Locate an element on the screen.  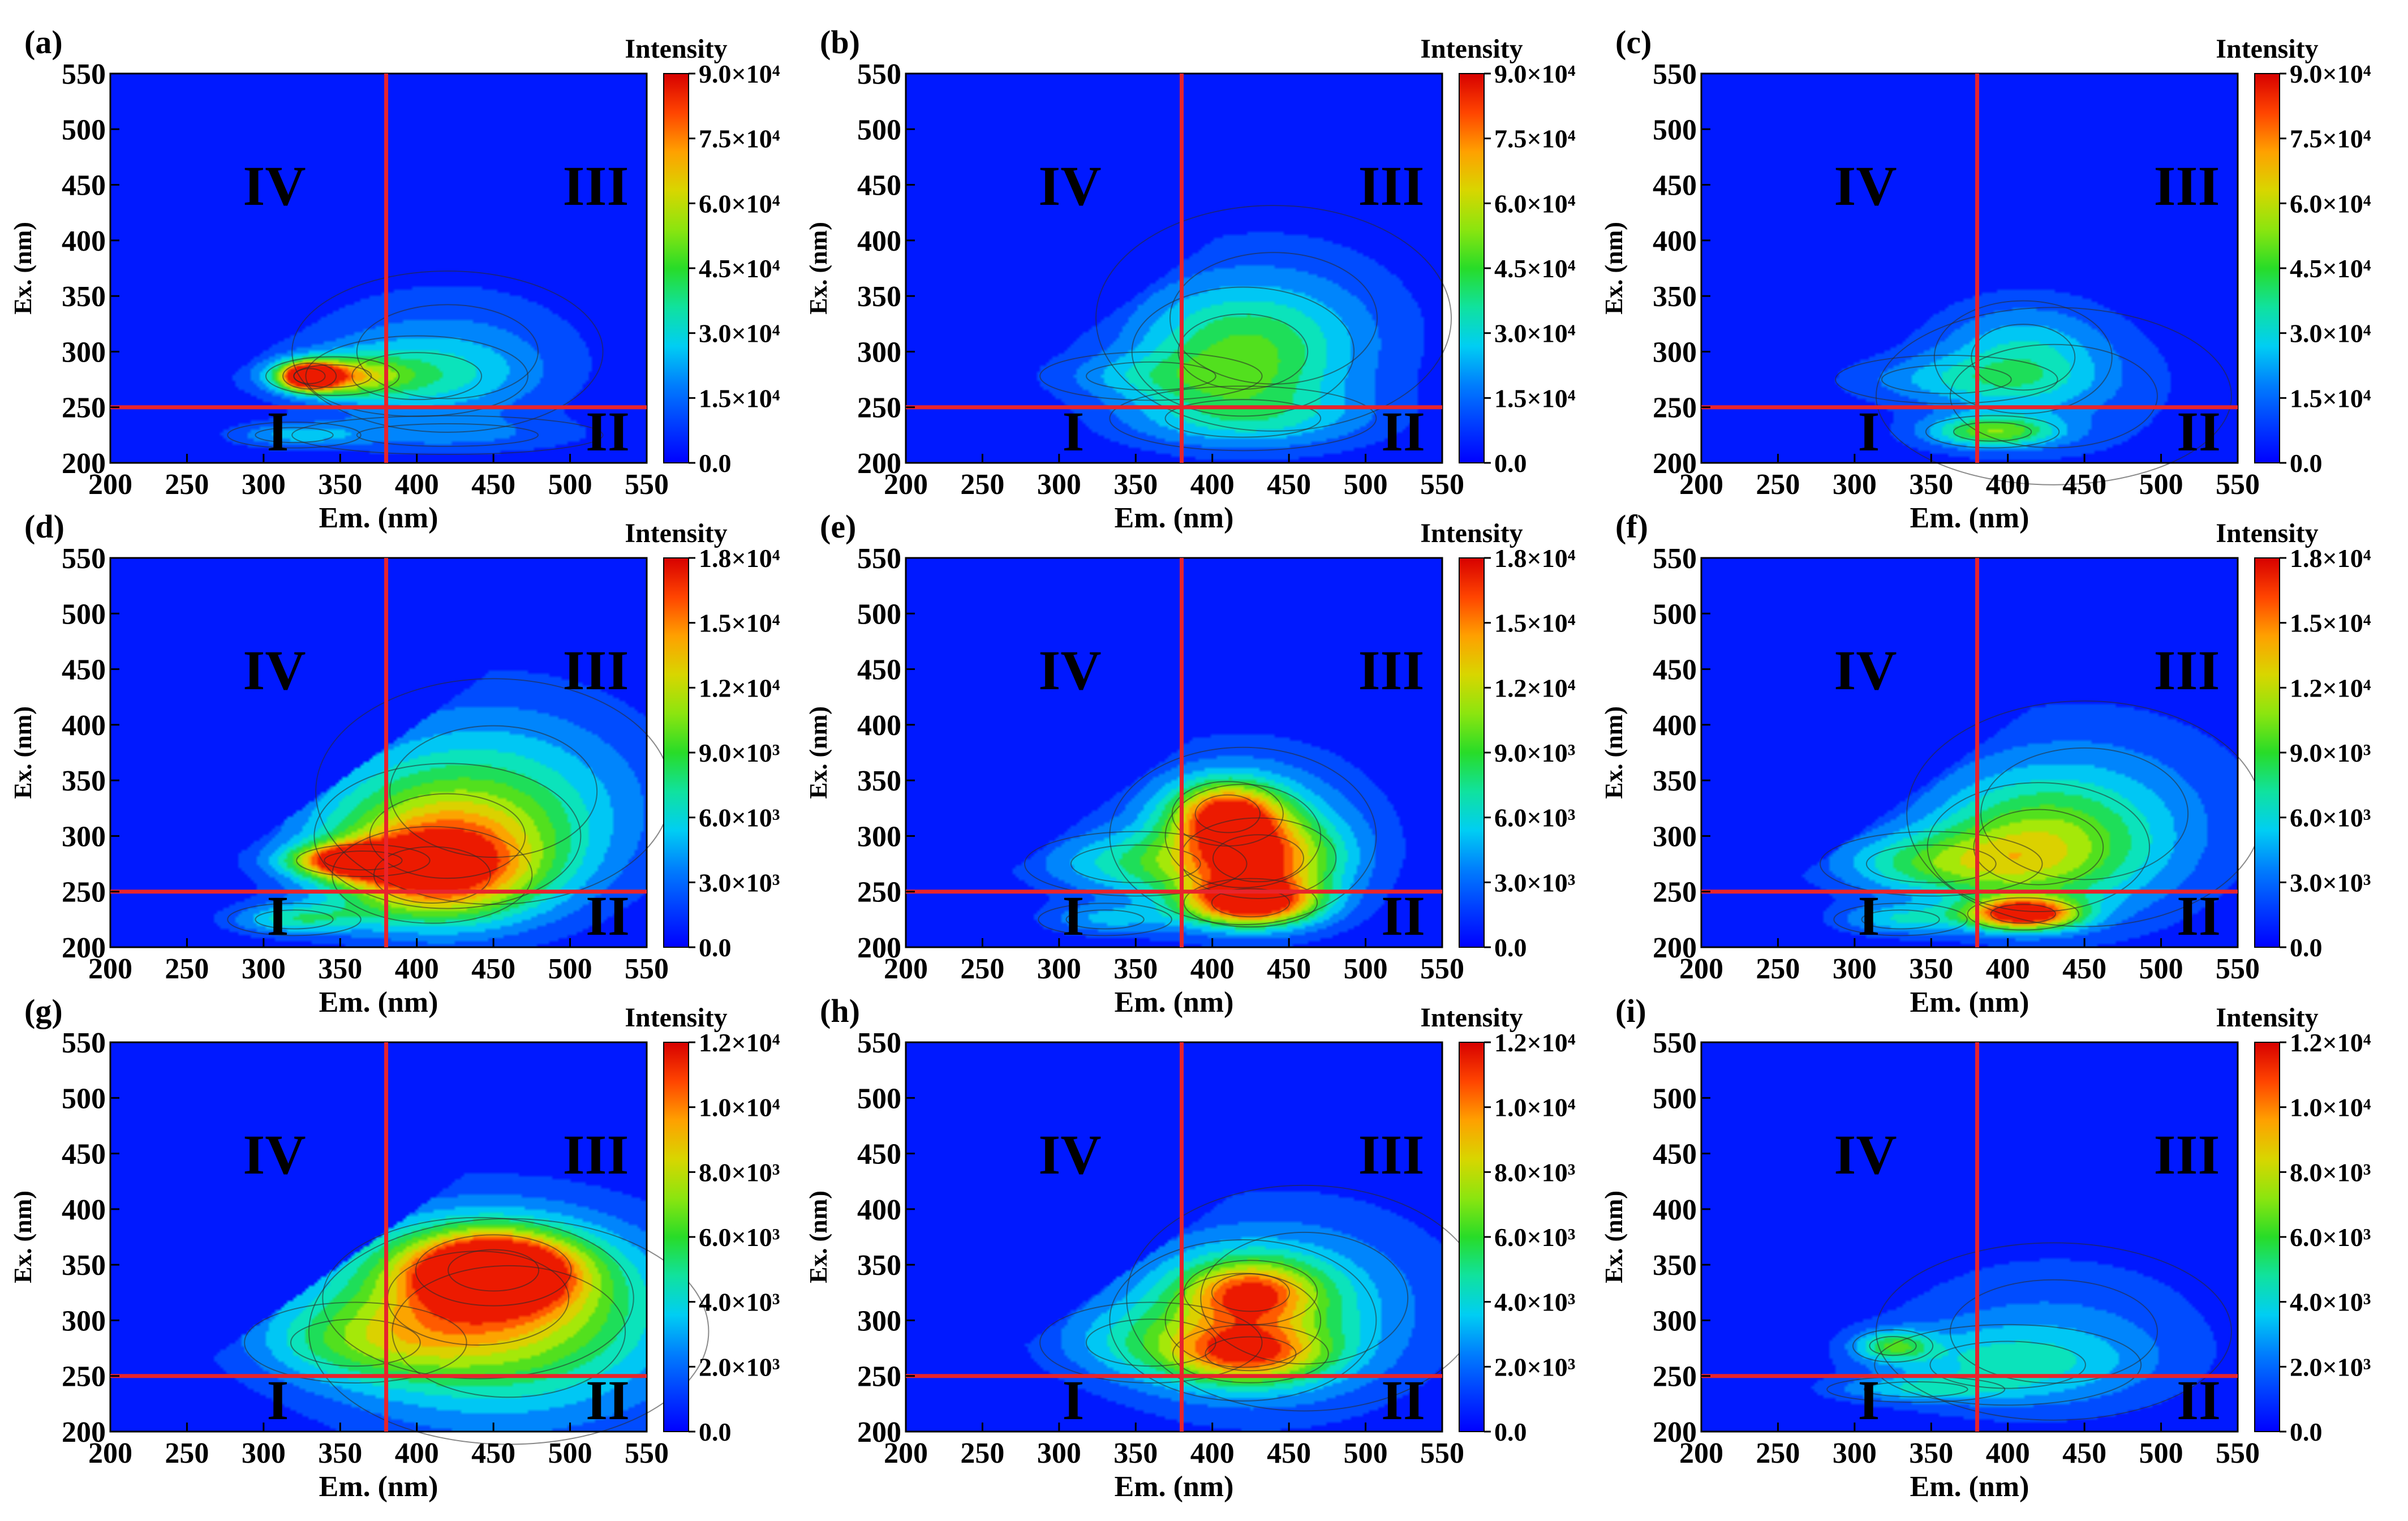
colorbar-tick-label: 3.0×10⁴ is located at coordinates (739, 333).